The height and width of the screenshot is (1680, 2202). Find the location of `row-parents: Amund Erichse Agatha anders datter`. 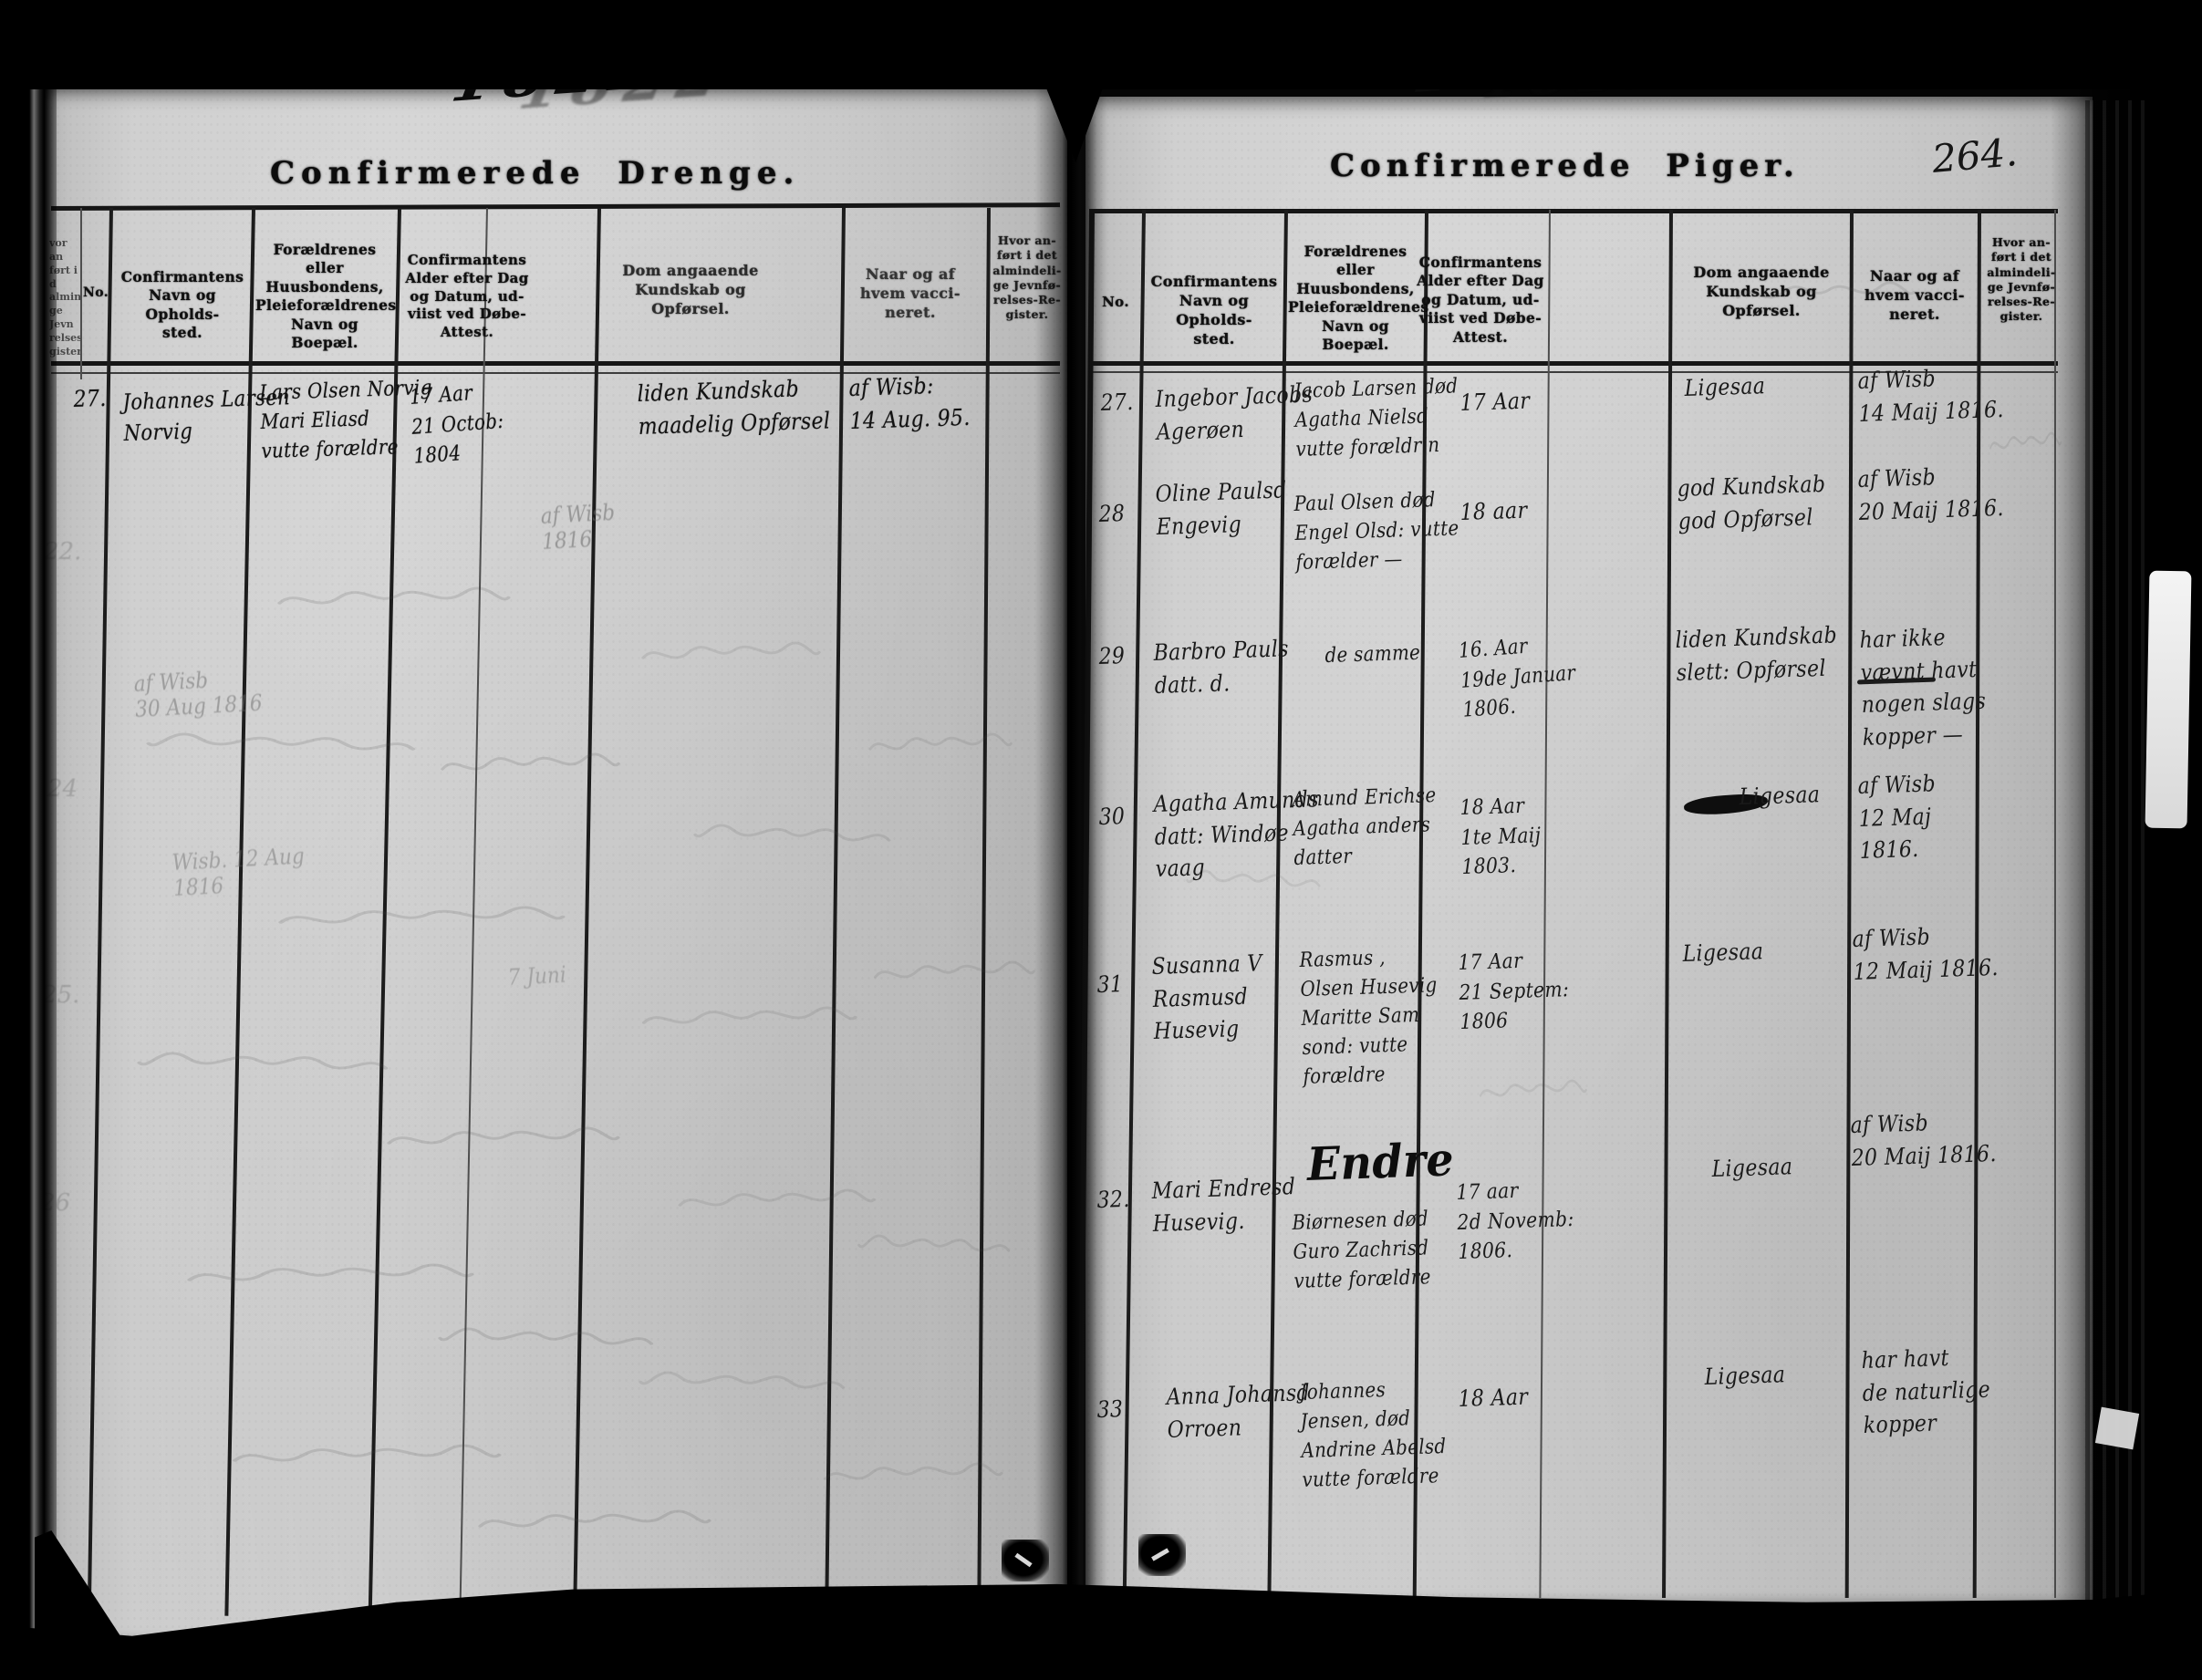

row-parents: Amund Erichse Agatha anders datter is located at coordinates (1365, 826).